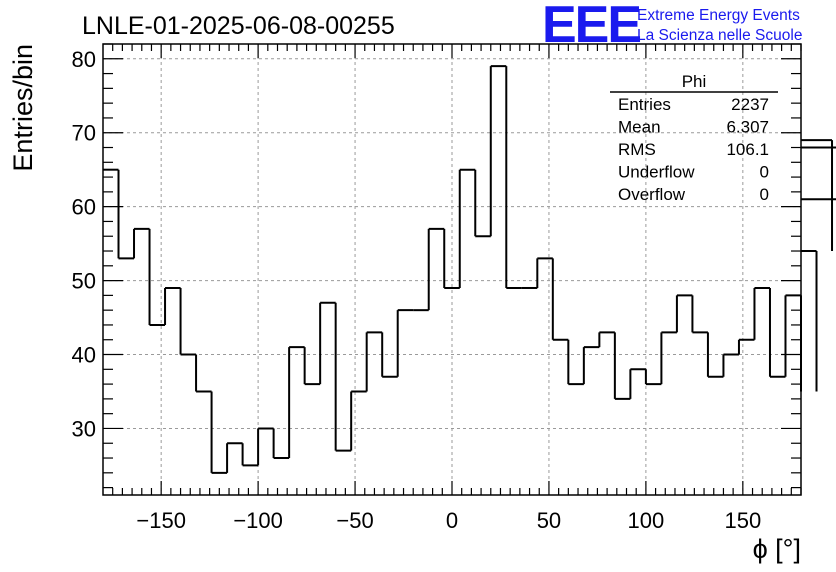  Describe the element at coordinates (238, 26) in the screenshot. I see `chart-title: LNLE-01-2025-06-08-00255` at that location.